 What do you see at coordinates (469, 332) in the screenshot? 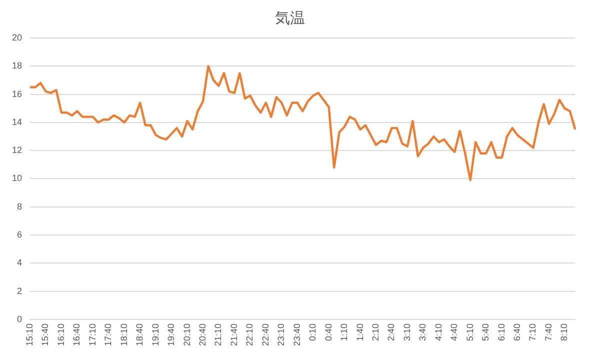
I see `x-tick-label: 5:10` at bounding box center [469, 332].